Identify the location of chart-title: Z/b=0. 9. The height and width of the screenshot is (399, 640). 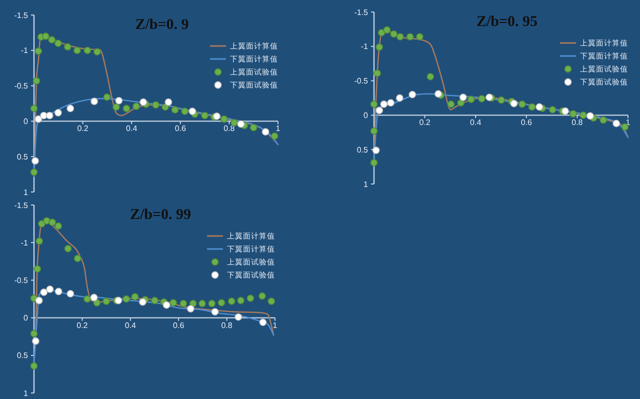
(162, 25).